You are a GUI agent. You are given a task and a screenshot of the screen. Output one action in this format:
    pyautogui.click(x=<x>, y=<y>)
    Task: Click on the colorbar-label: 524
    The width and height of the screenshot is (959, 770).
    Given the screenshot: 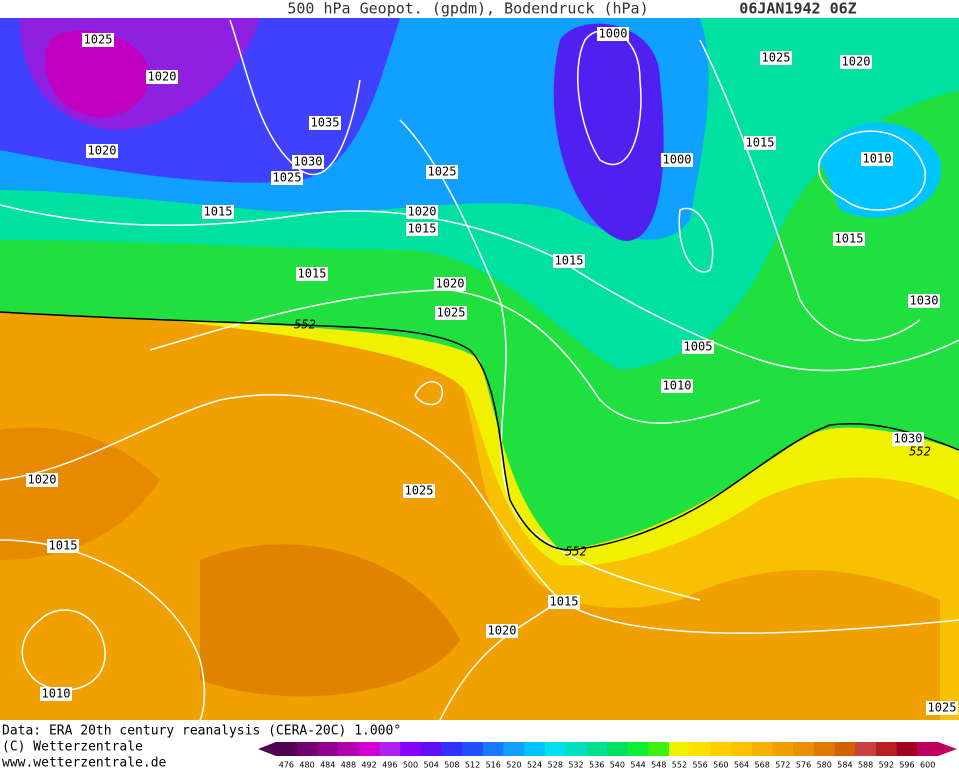 What is the action you would take?
    pyautogui.click(x=534, y=765)
    